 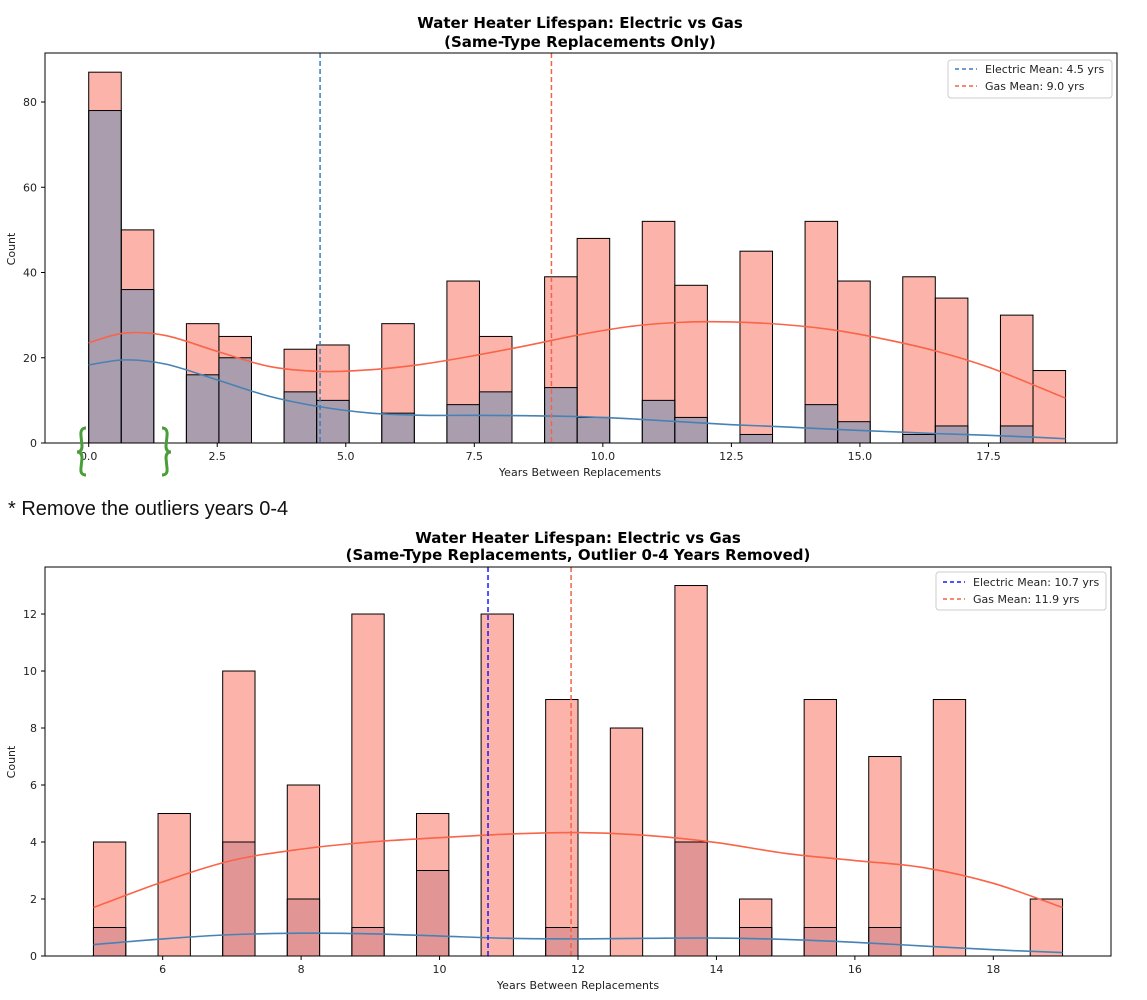 What do you see at coordinates (11, 761) in the screenshot?
I see `chart2-ylabel: Count` at bounding box center [11, 761].